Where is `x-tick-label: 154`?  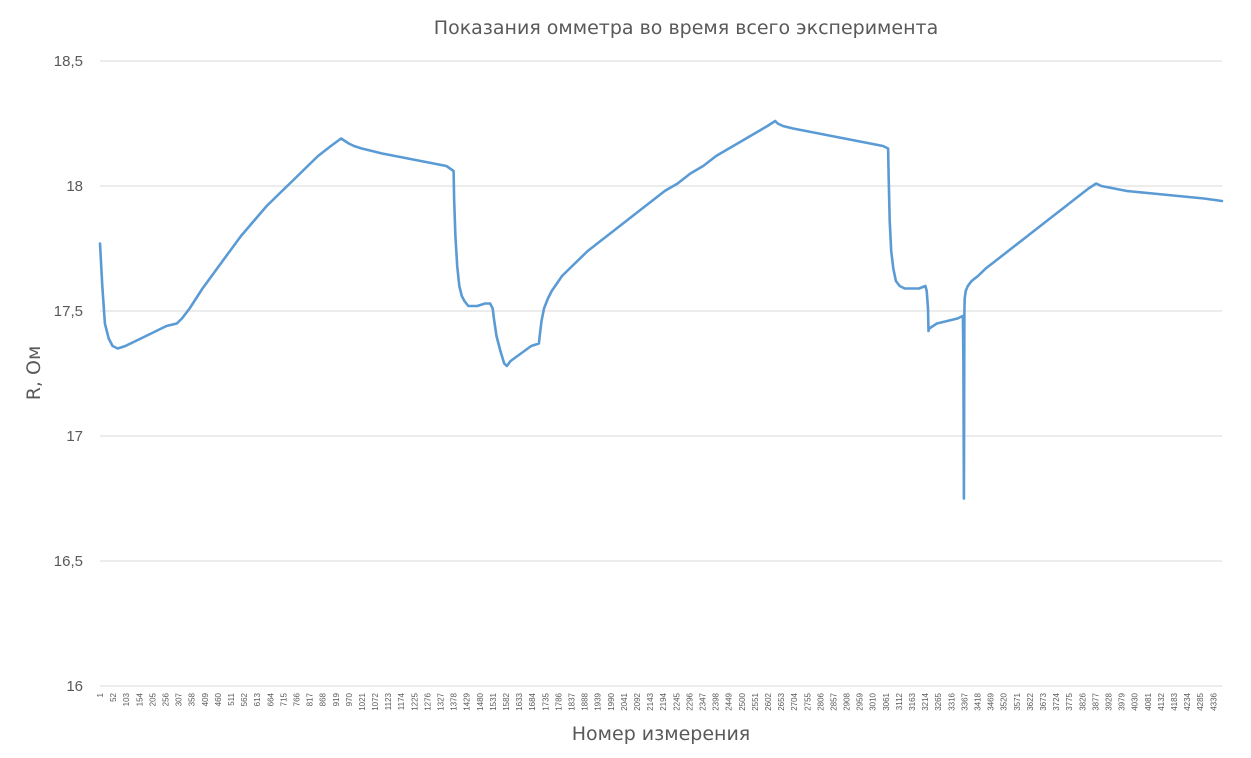
x-tick-label: 154 is located at coordinates (139, 699).